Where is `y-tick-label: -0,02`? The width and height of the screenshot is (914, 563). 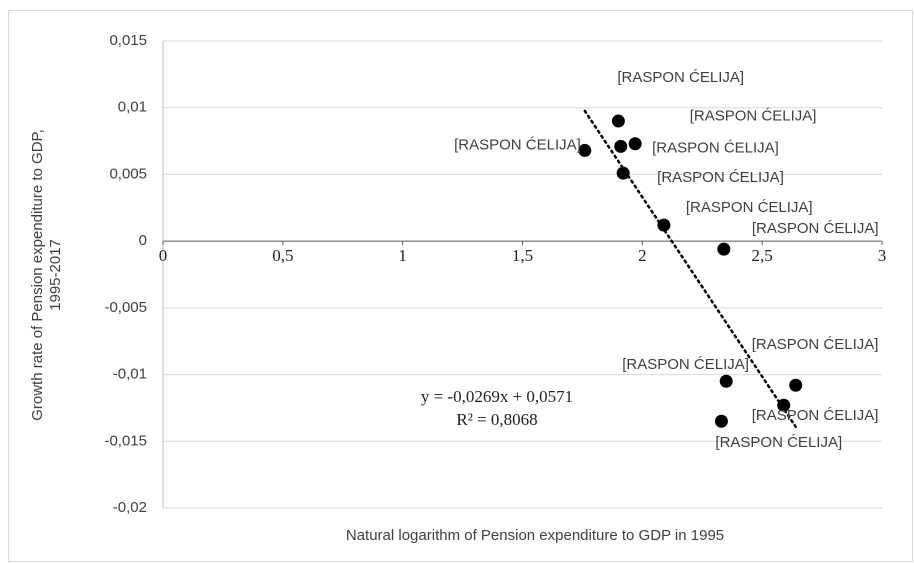
y-tick-label: -0,02 is located at coordinates (130, 507).